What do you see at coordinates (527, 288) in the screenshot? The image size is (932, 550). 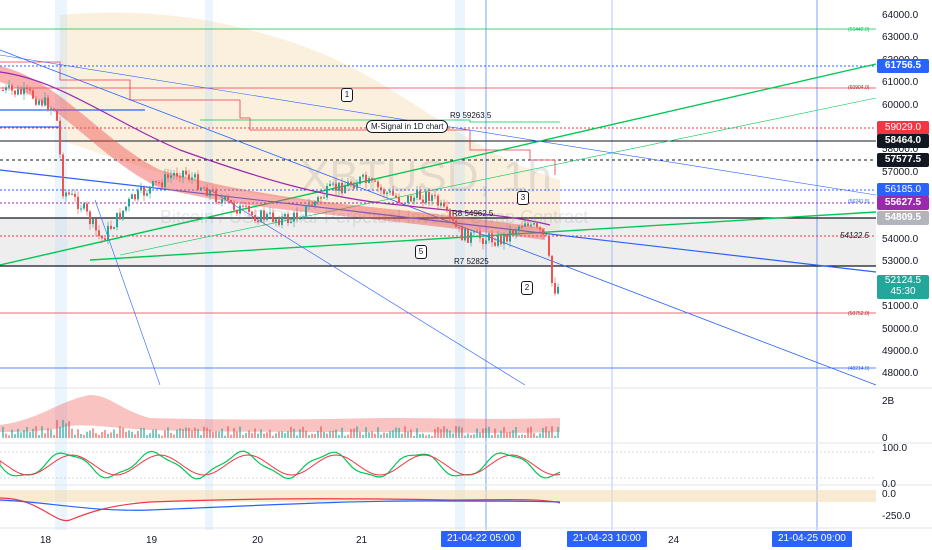 I see `marker-2: 2` at bounding box center [527, 288].